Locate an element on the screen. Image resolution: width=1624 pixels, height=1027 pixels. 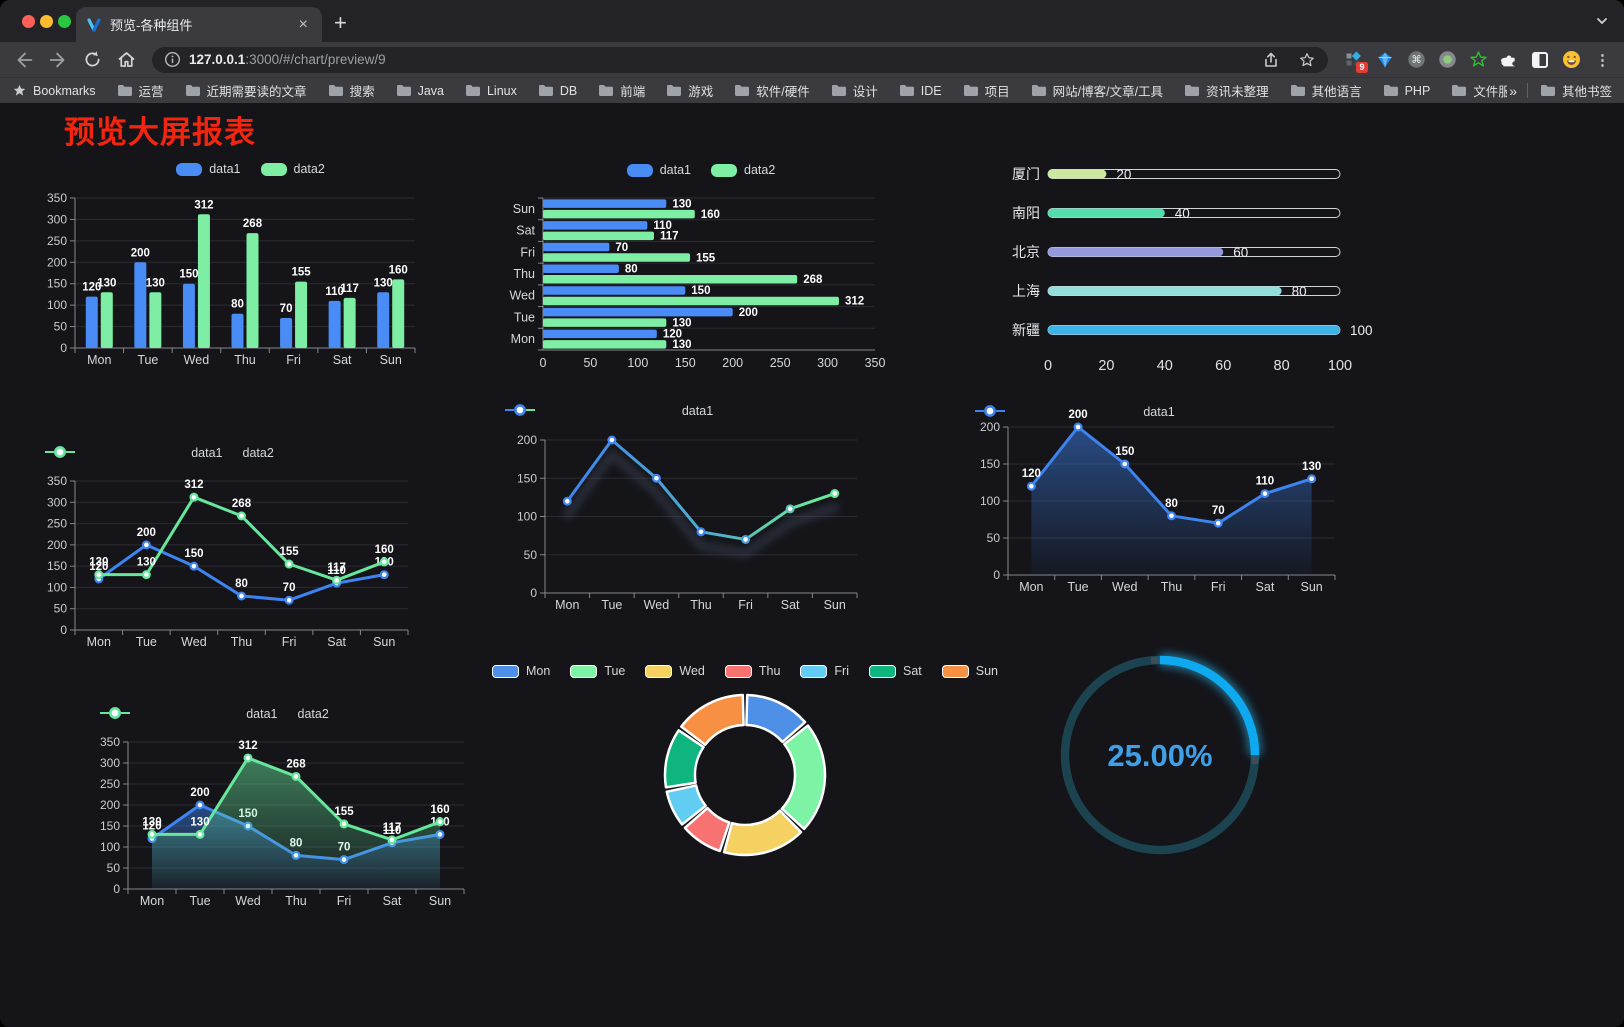
bookmark-star-icon is located at coordinates (1307, 60).